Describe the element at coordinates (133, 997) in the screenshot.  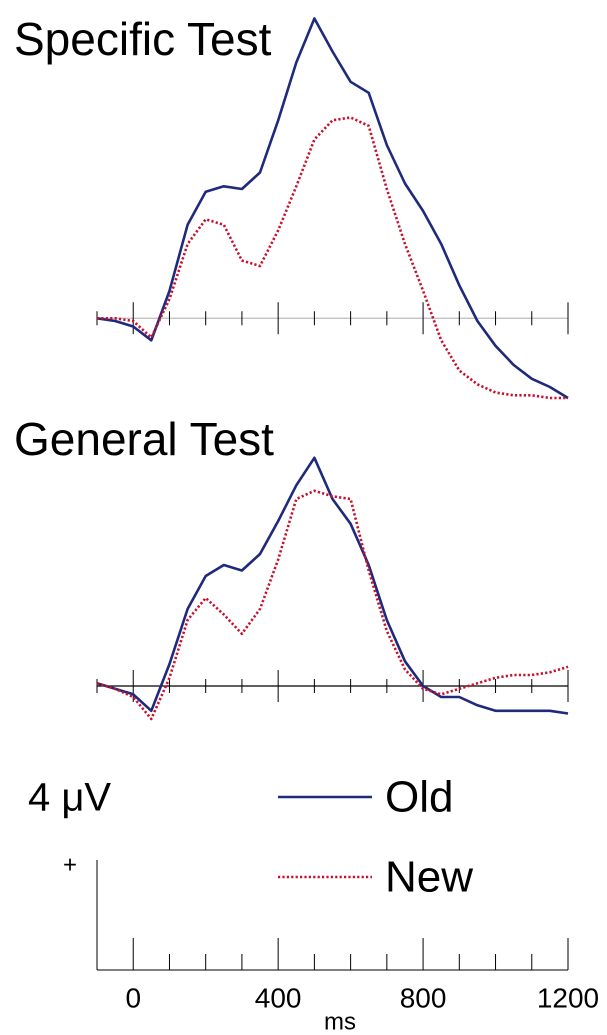
I see `x-tick-label: 0` at that location.